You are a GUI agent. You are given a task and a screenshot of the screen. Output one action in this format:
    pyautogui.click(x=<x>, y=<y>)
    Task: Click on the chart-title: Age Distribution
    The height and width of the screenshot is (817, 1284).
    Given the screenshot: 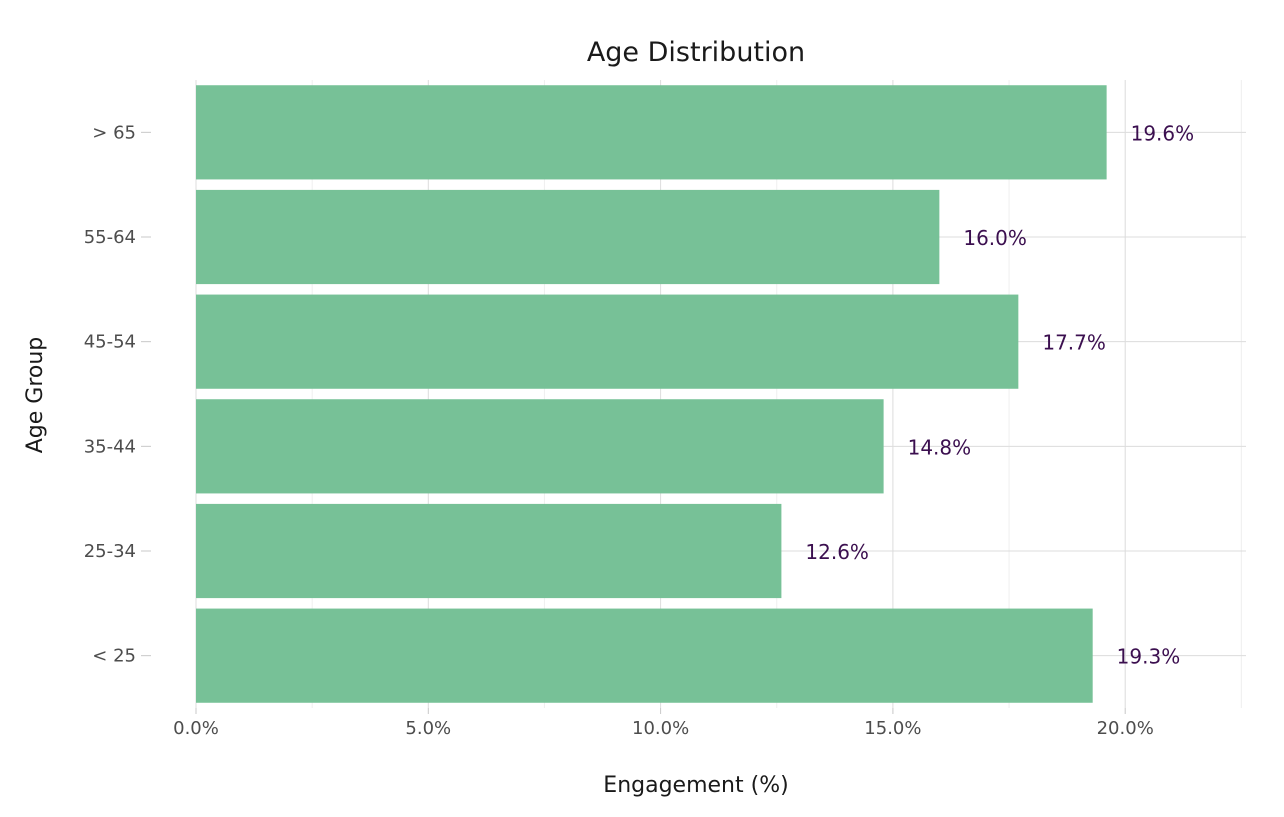 What is the action you would take?
    pyautogui.click(x=696, y=52)
    